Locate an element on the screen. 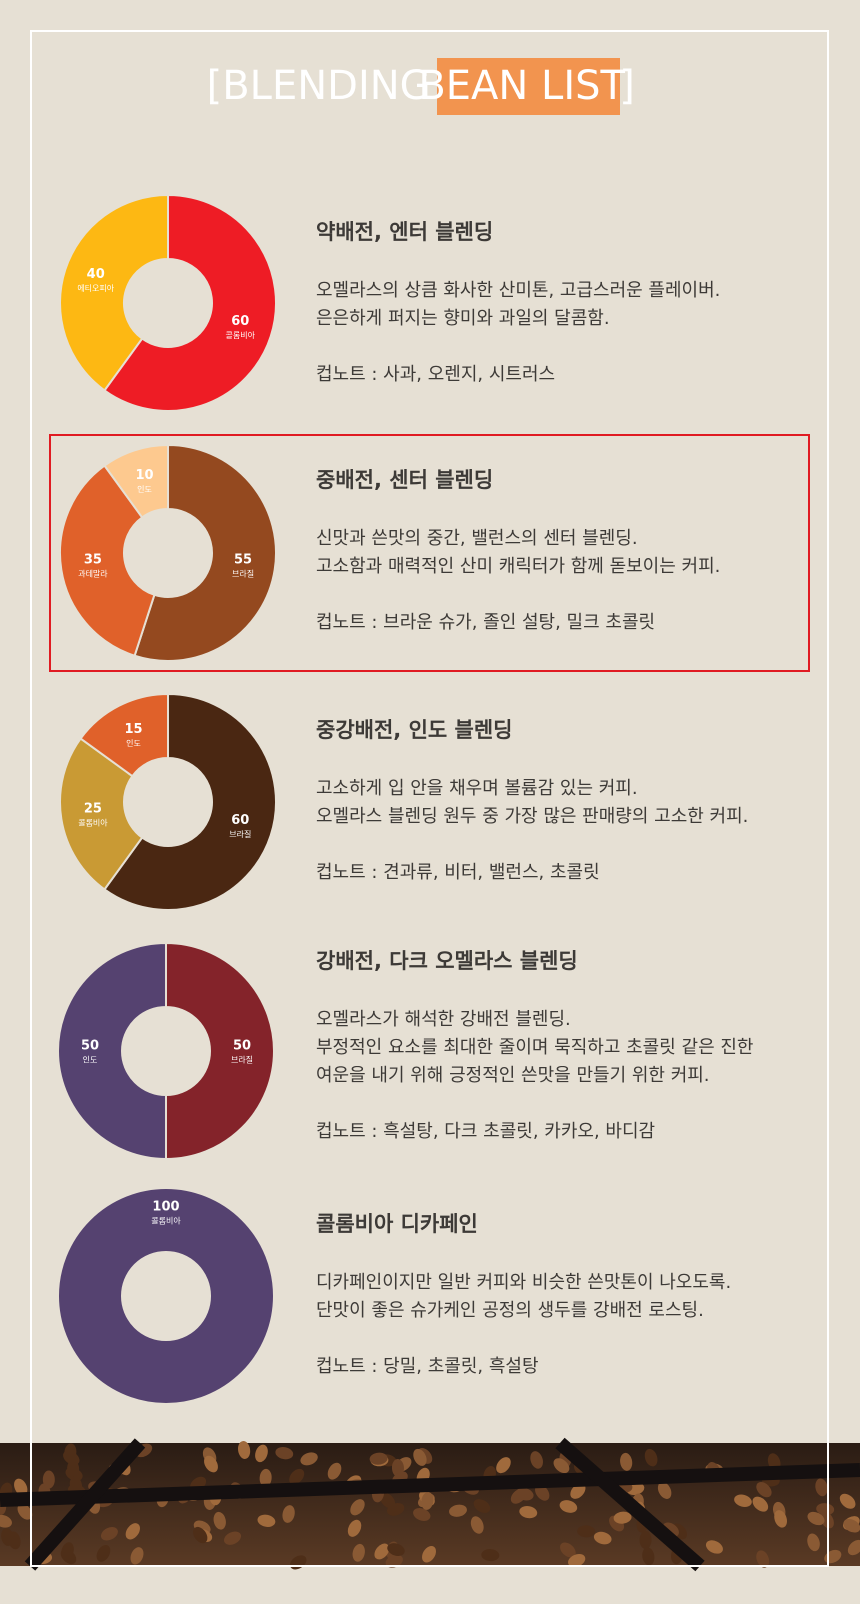 Image resolution: width=860 pixels, height=1604 pixels. blend-title: 중강배전, 인도 블렌딩 is located at coordinates (414, 730).